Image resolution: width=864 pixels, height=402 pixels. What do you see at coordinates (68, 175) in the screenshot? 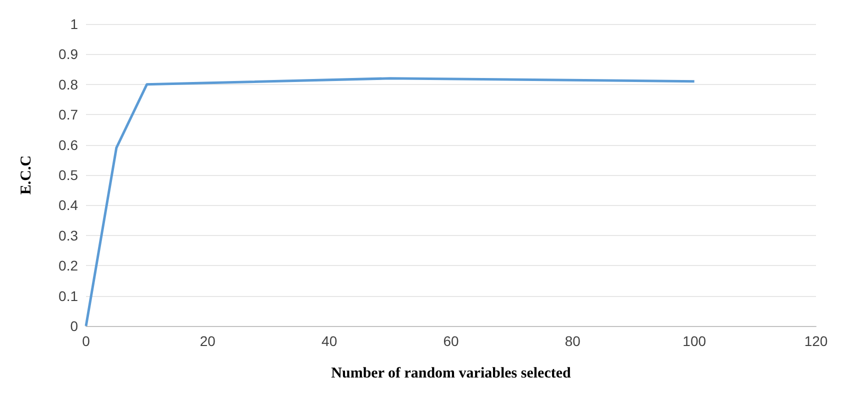
I see `y-tick-label: 0.5` at bounding box center [68, 175].